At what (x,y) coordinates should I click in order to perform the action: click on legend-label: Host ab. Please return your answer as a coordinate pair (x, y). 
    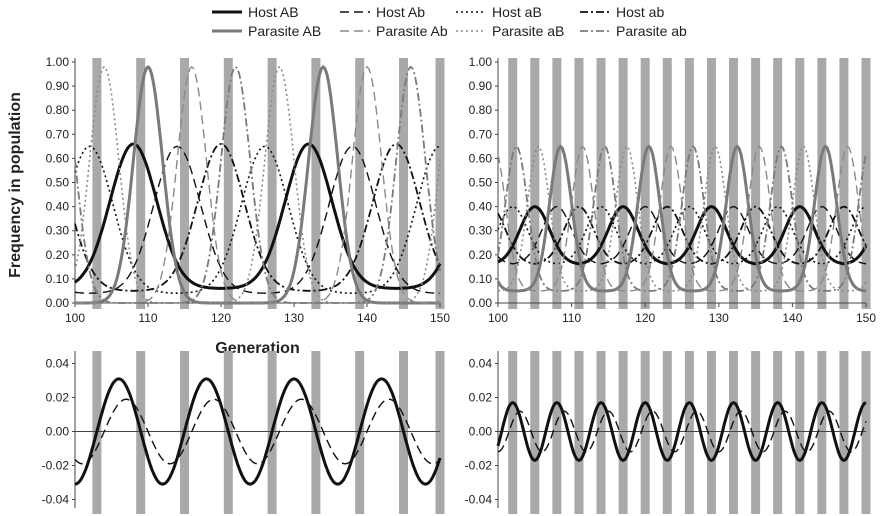
    Looking at the image, I should click on (640, 12).